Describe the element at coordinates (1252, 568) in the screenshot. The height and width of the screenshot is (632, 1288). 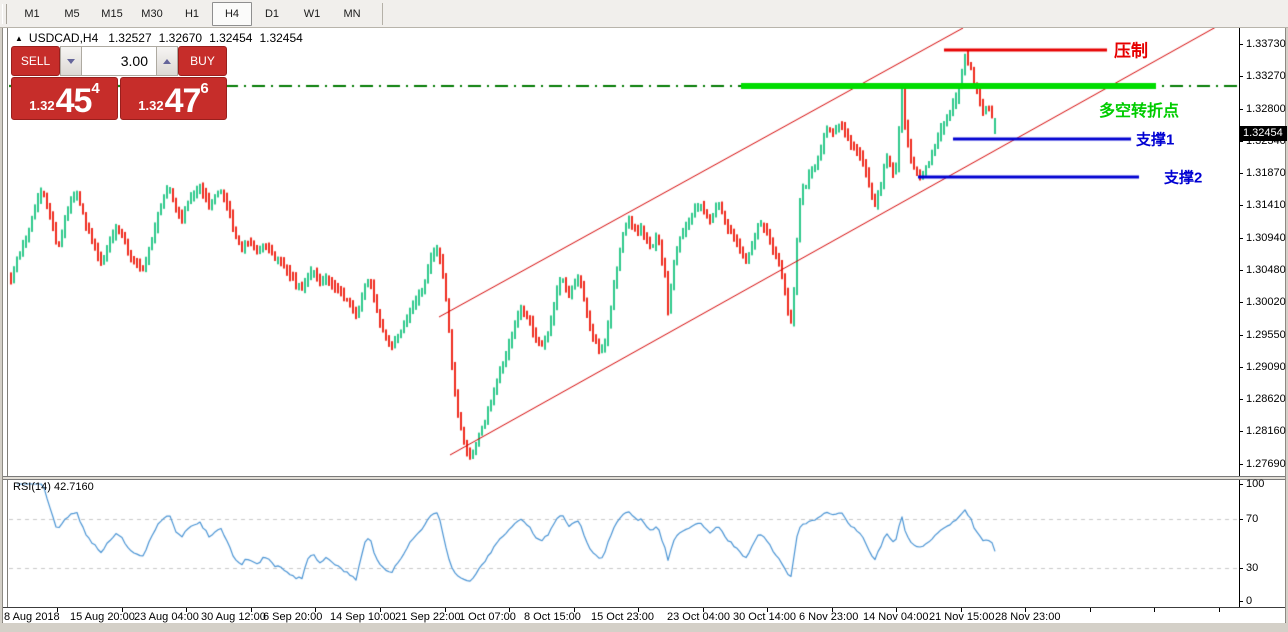
I see `rsi-axis-label: 30` at that location.